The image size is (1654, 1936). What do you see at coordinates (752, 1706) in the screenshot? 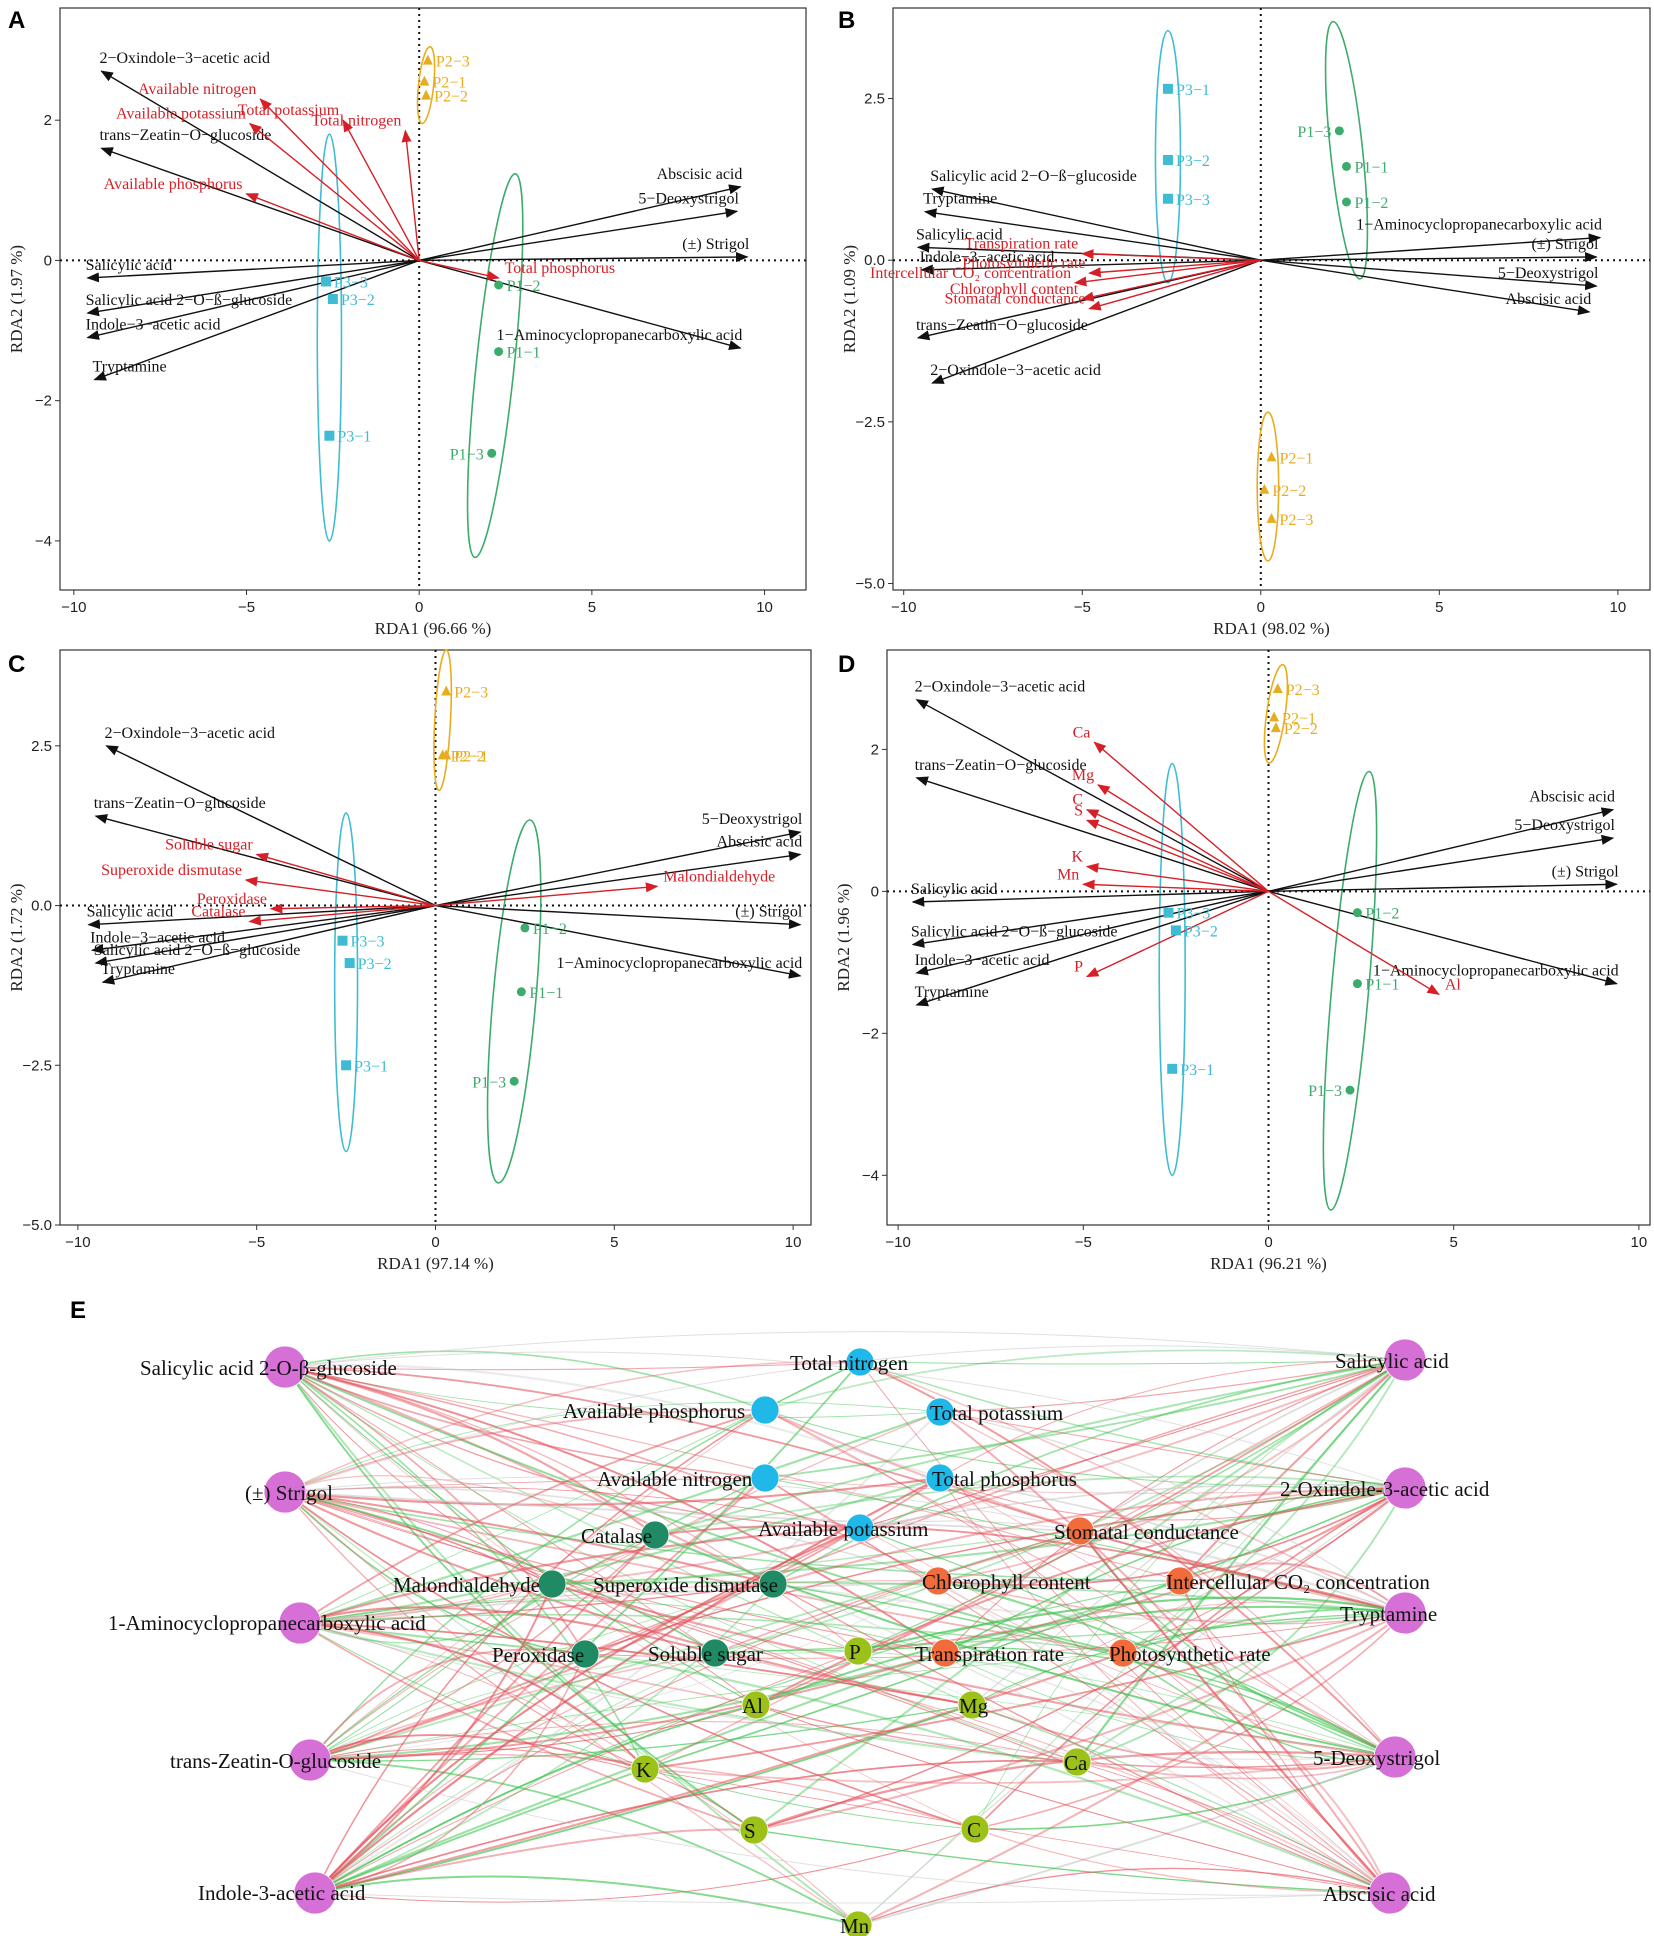
I see `network-node-label: Al` at bounding box center [752, 1706].